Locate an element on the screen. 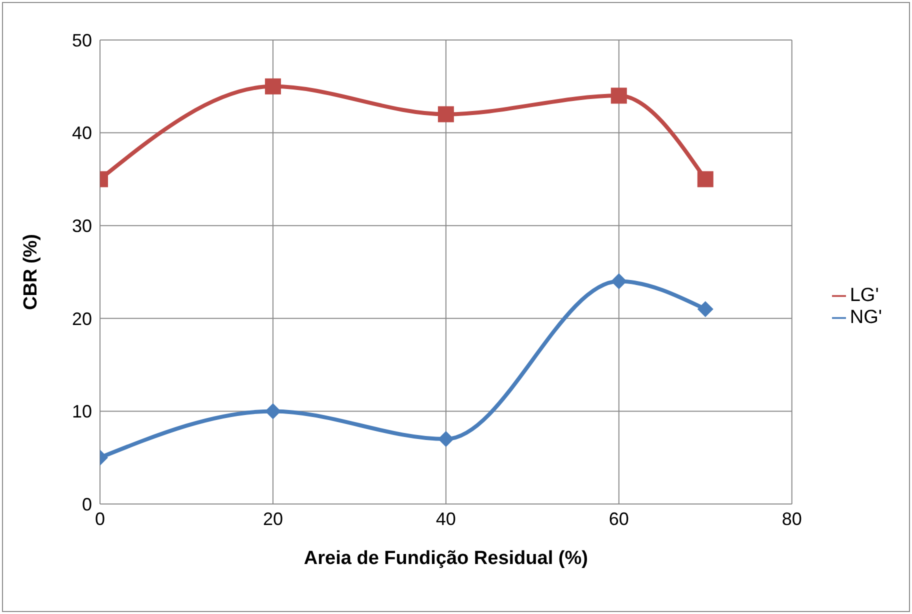 Image resolution: width=912 pixels, height=614 pixels. y-axis-title: CBR (%) is located at coordinates (31, 272).